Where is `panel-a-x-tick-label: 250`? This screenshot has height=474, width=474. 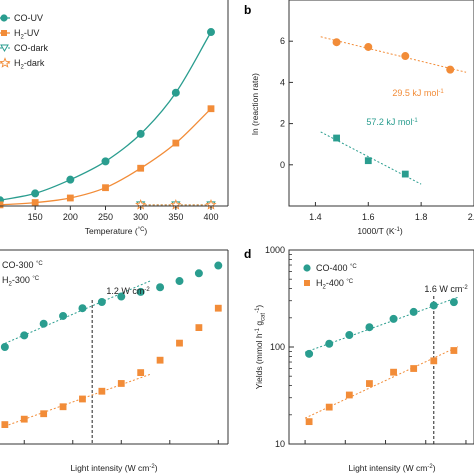 panel-a-x-tick-label: 250 is located at coordinates (105, 217).